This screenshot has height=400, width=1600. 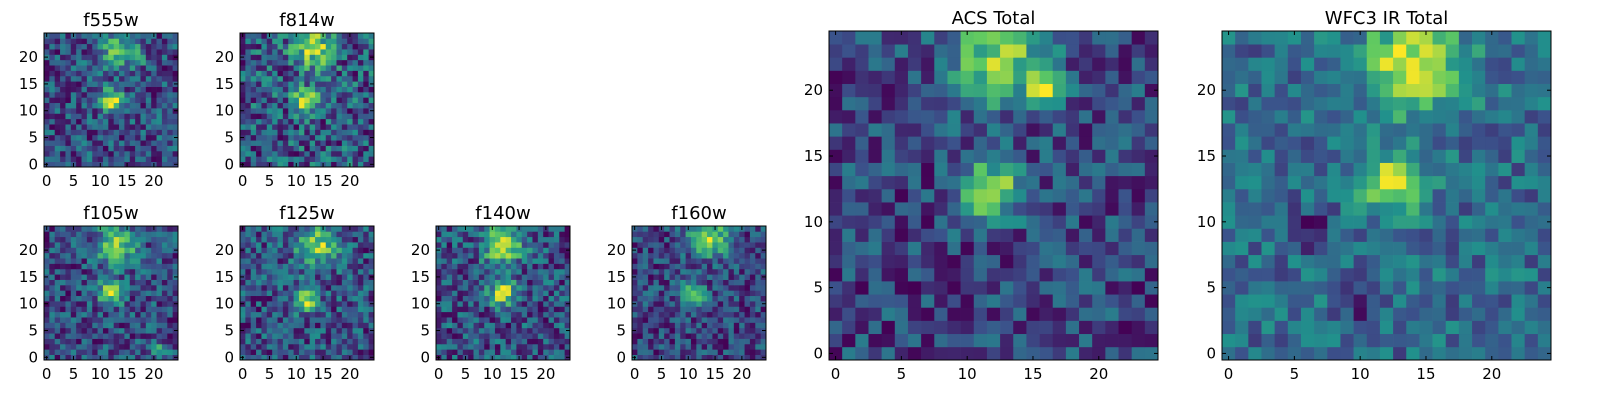 What do you see at coordinates (698, 213) in the screenshot?
I see `panel-title: f160w` at bounding box center [698, 213].